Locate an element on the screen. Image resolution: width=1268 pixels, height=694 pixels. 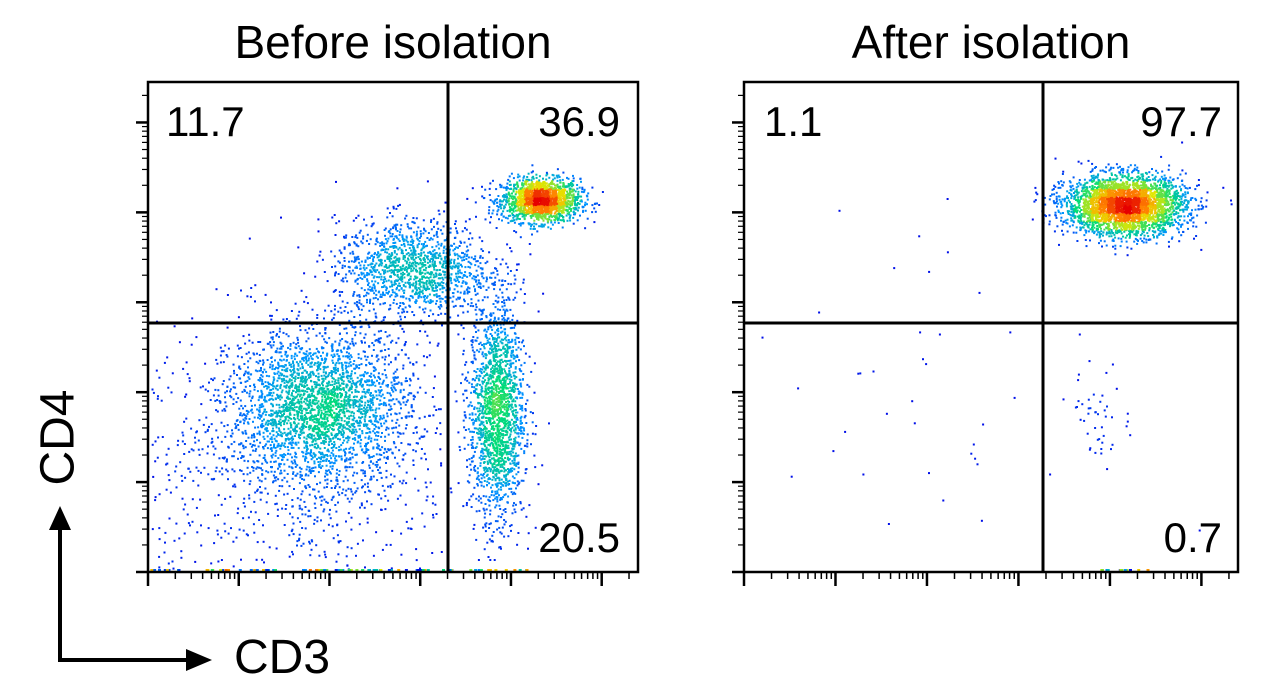
x-axis-label: CD3 is located at coordinates (282, 657).